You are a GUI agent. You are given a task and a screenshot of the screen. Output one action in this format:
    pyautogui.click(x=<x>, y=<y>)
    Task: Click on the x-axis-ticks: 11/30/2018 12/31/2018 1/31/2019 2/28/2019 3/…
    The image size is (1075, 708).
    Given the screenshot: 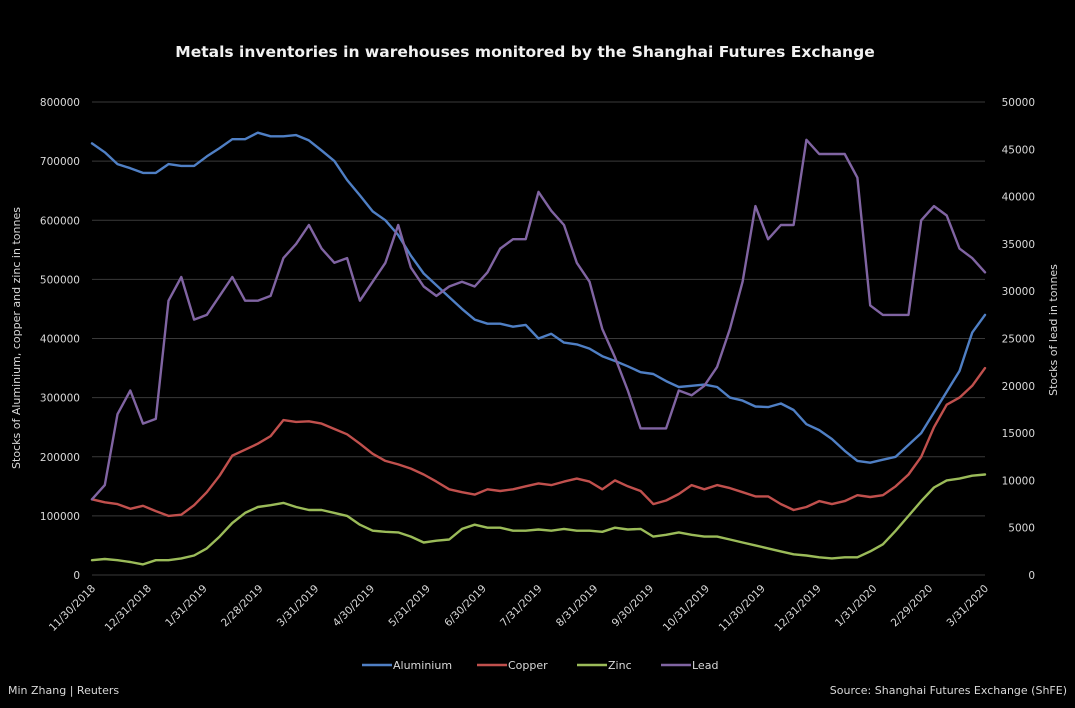 What is the action you would take?
    pyautogui.click(x=519, y=608)
    